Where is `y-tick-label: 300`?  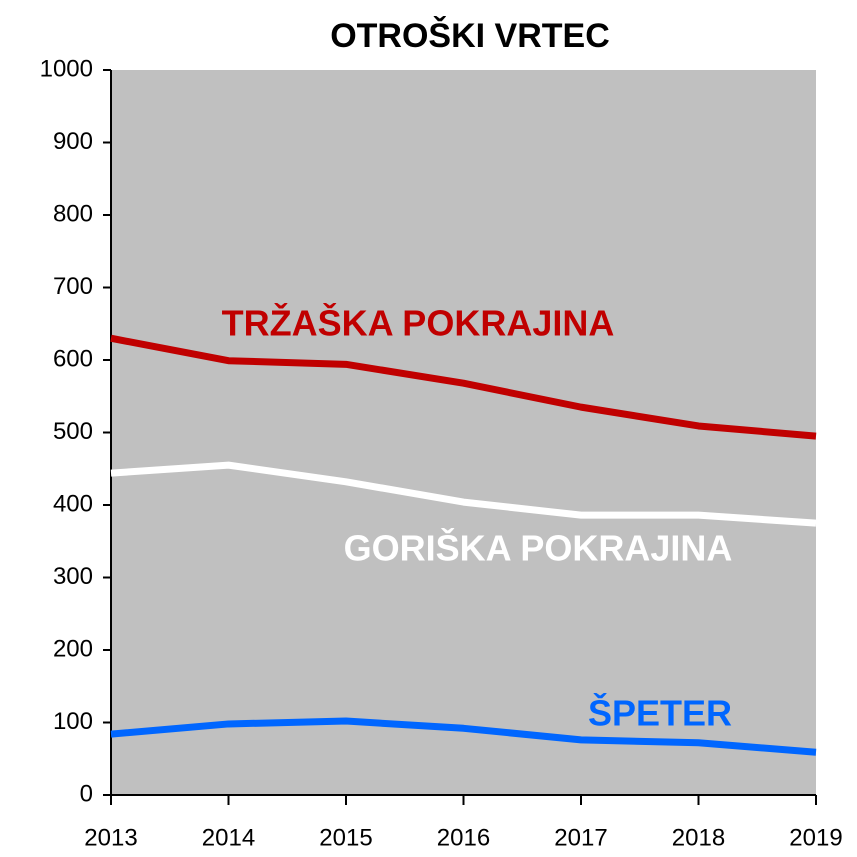
y-tick-label: 300 is located at coordinates (73, 576).